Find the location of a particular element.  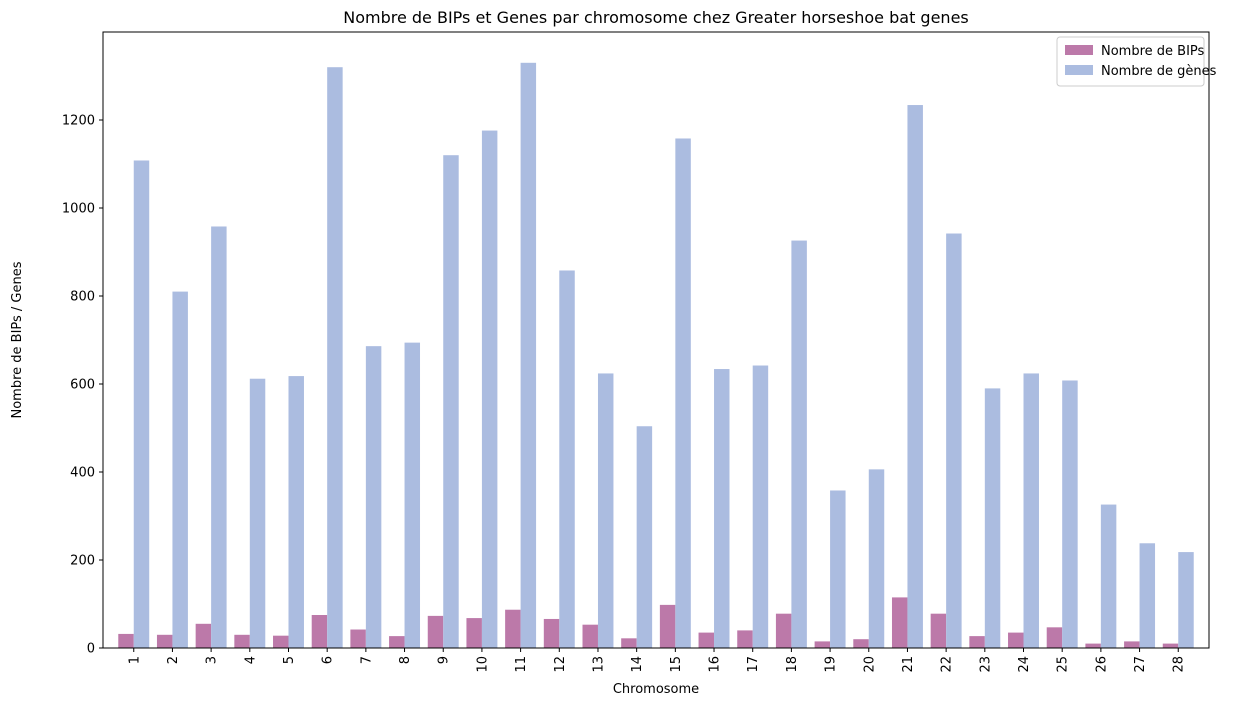

x-tick-label-chr-25: 25 is located at coordinates (1063, 664).